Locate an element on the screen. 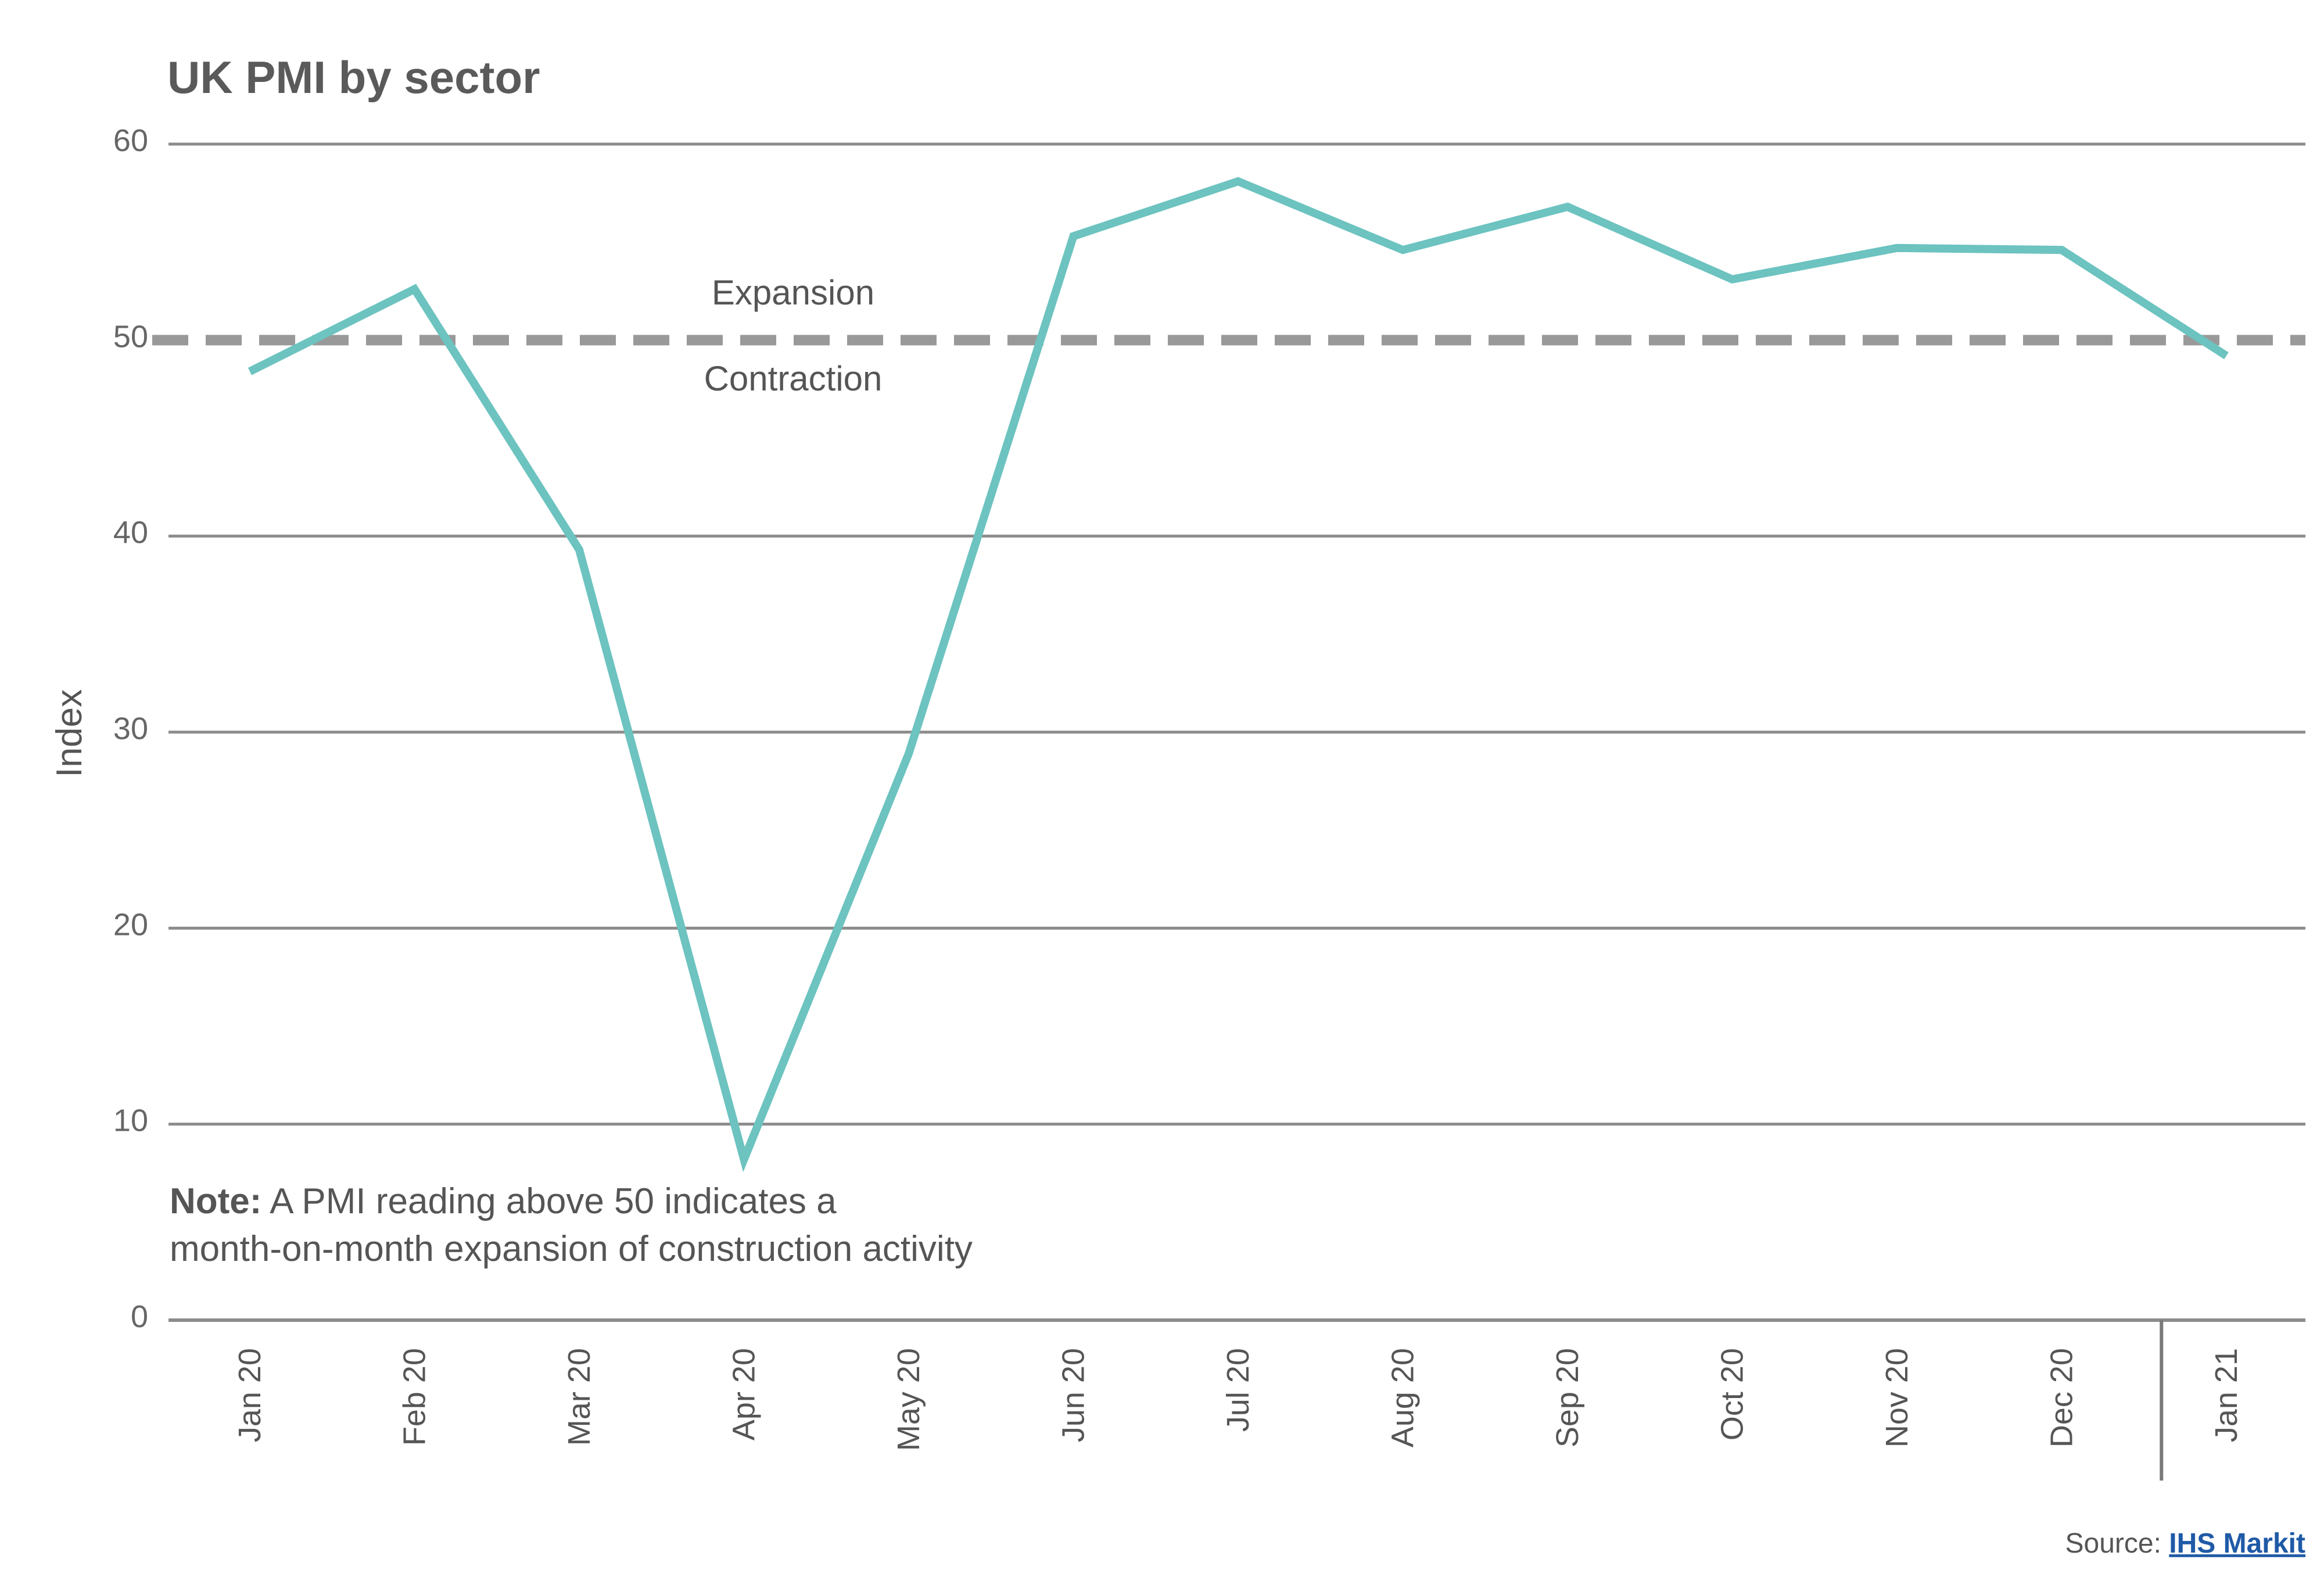  expansion-label: Expansion is located at coordinates (793, 292).